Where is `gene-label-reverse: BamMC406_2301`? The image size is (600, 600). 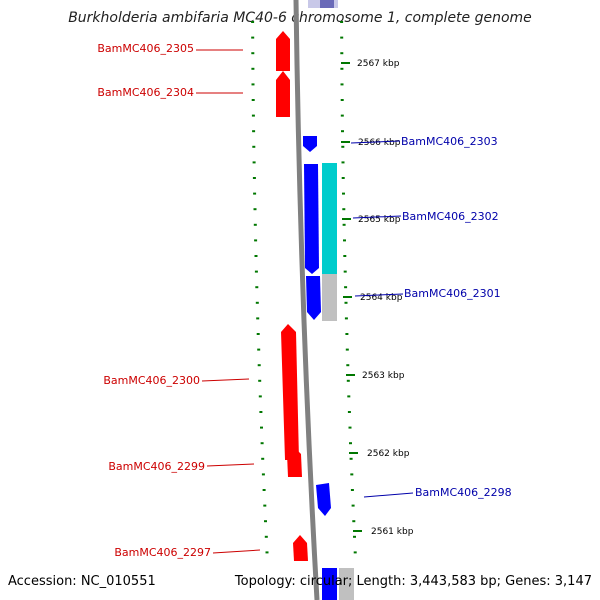
gene-label-reverse: BamMC406_2301 is located at coordinates (452, 293).